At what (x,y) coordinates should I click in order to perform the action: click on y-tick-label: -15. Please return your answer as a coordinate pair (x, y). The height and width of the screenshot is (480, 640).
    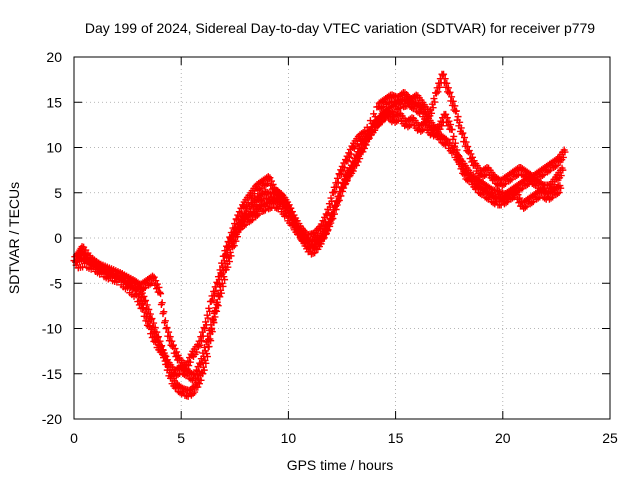
    Looking at the image, I should click on (52, 374).